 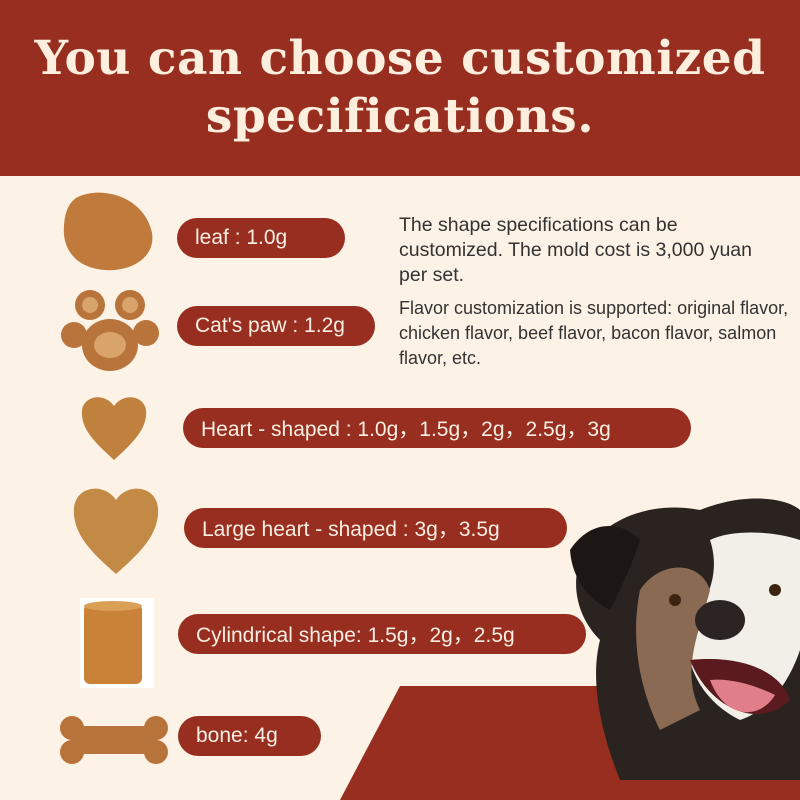 What do you see at coordinates (110, 330) in the screenshot?
I see `cat-paw-treat-image` at bounding box center [110, 330].